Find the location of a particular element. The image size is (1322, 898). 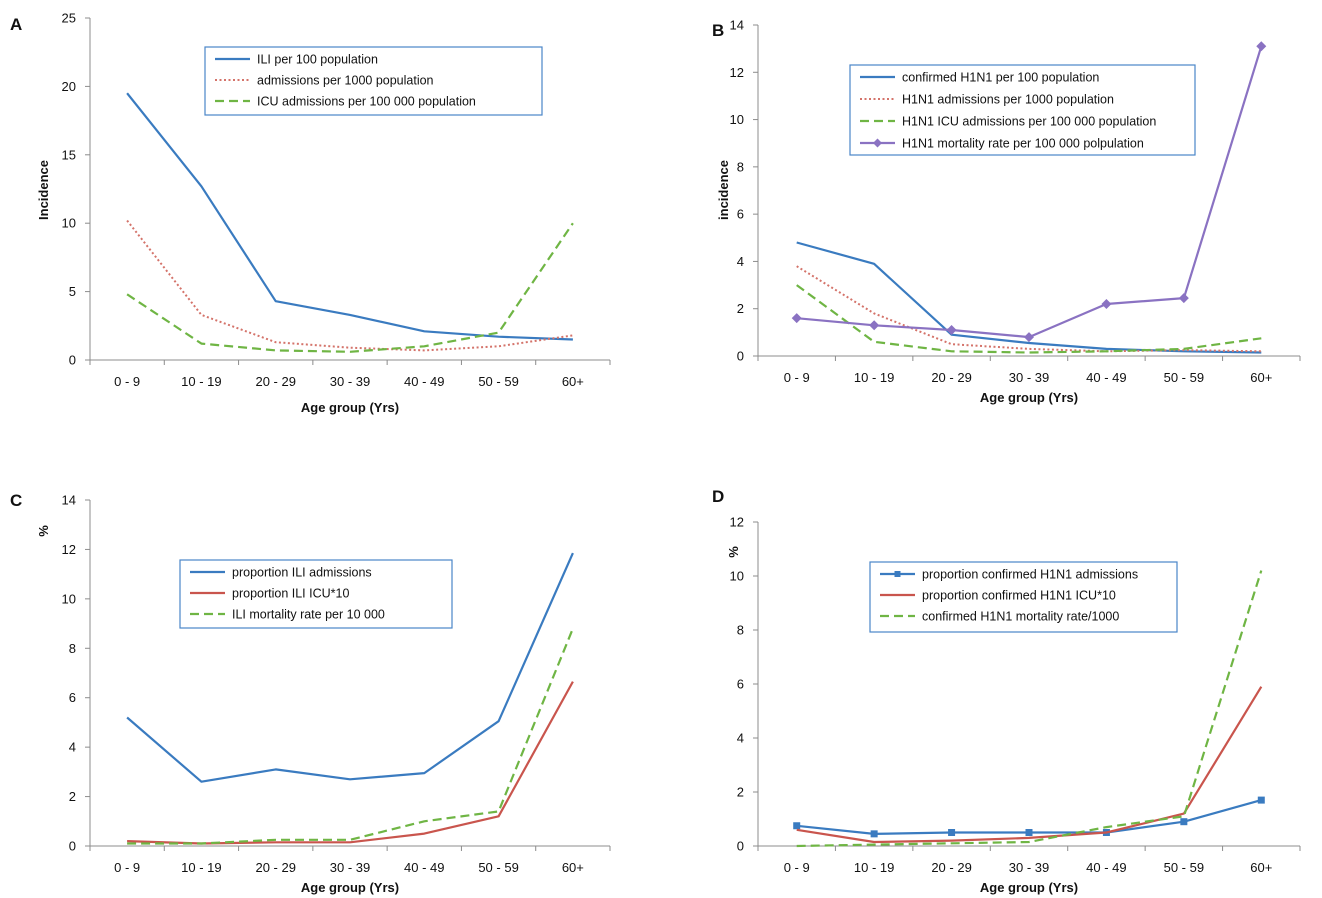

legend-label: confirmed H1N1 per 100 population is located at coordinates (1000, 78).